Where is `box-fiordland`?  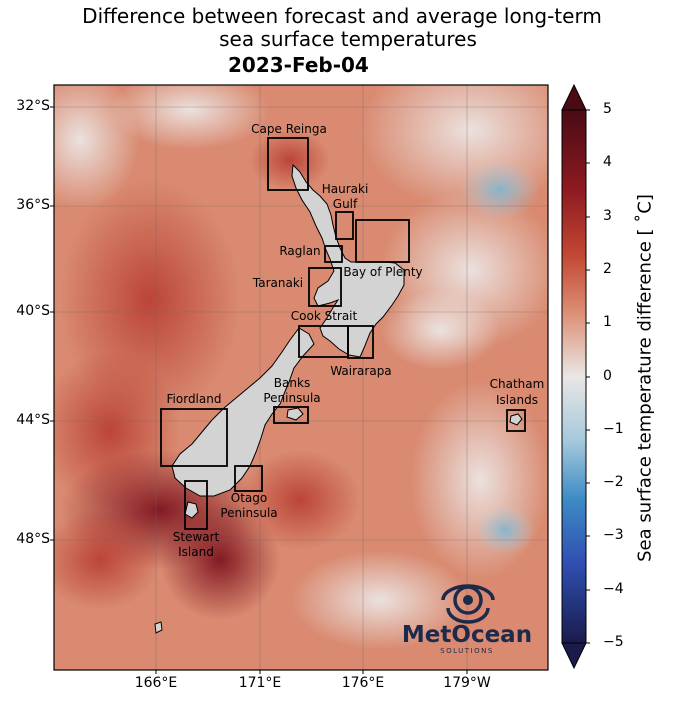
box-fiordland is located at coordinates (194, 437).